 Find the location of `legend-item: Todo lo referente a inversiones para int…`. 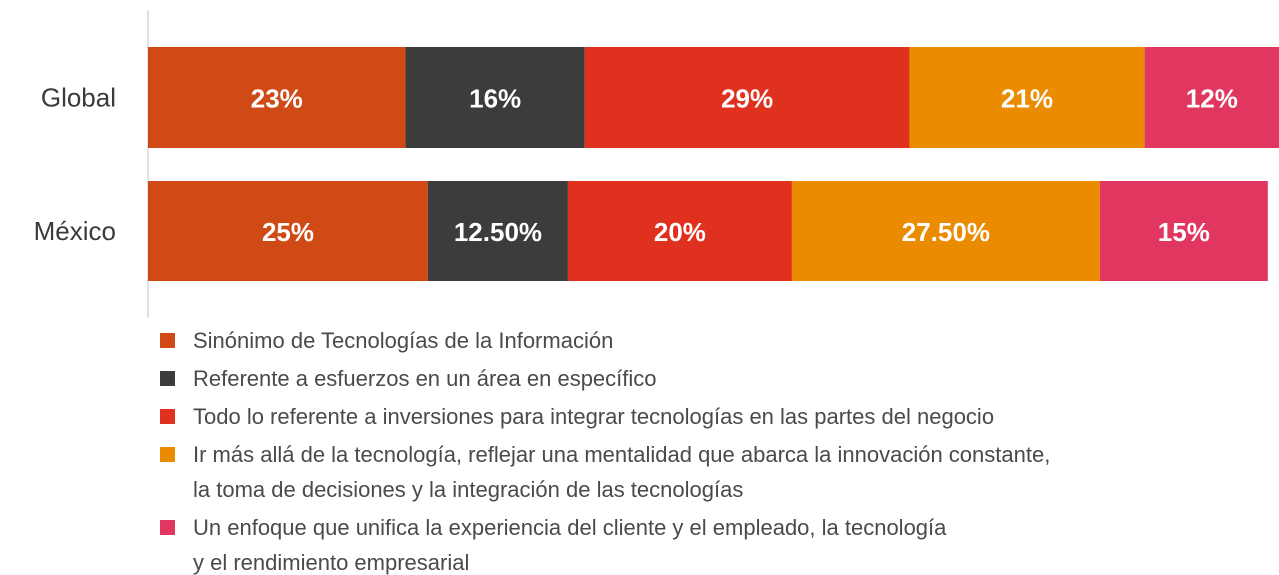

legend-item: Todo lo referente a inversiones para int… is located at coordinates (717, 416).